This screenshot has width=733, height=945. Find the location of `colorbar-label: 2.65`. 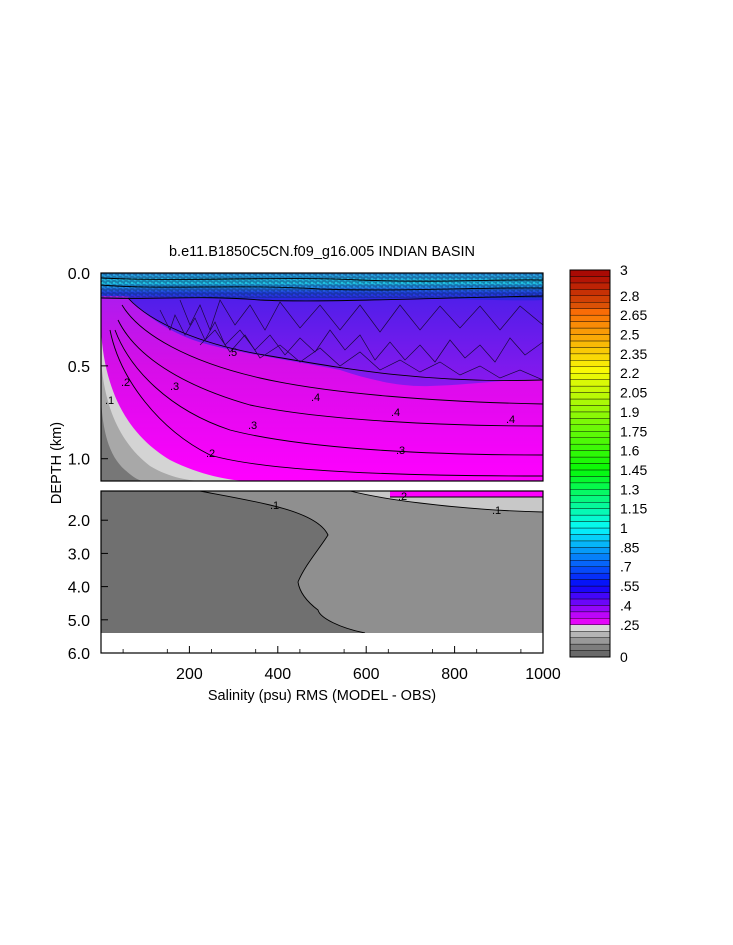

colorbar-label: 2.65 is located at coordinates (633, 315).